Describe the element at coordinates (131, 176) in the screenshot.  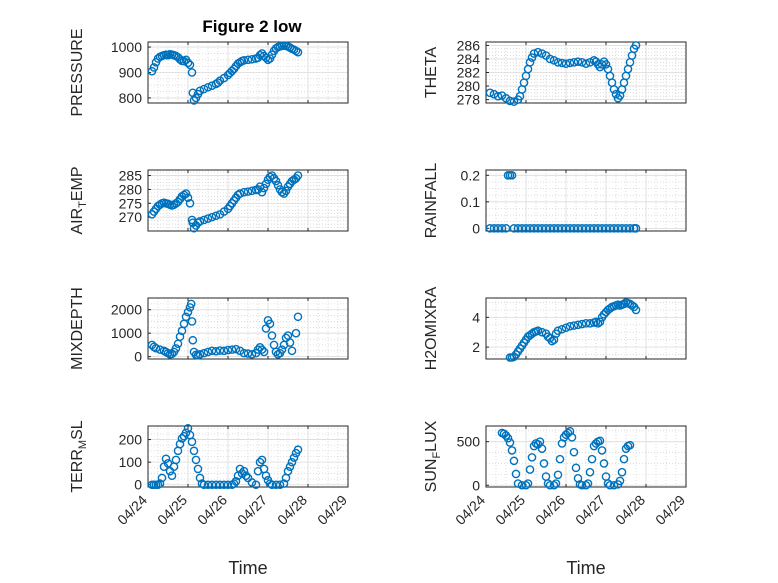
I see `y-tick-label: 285` at that location.